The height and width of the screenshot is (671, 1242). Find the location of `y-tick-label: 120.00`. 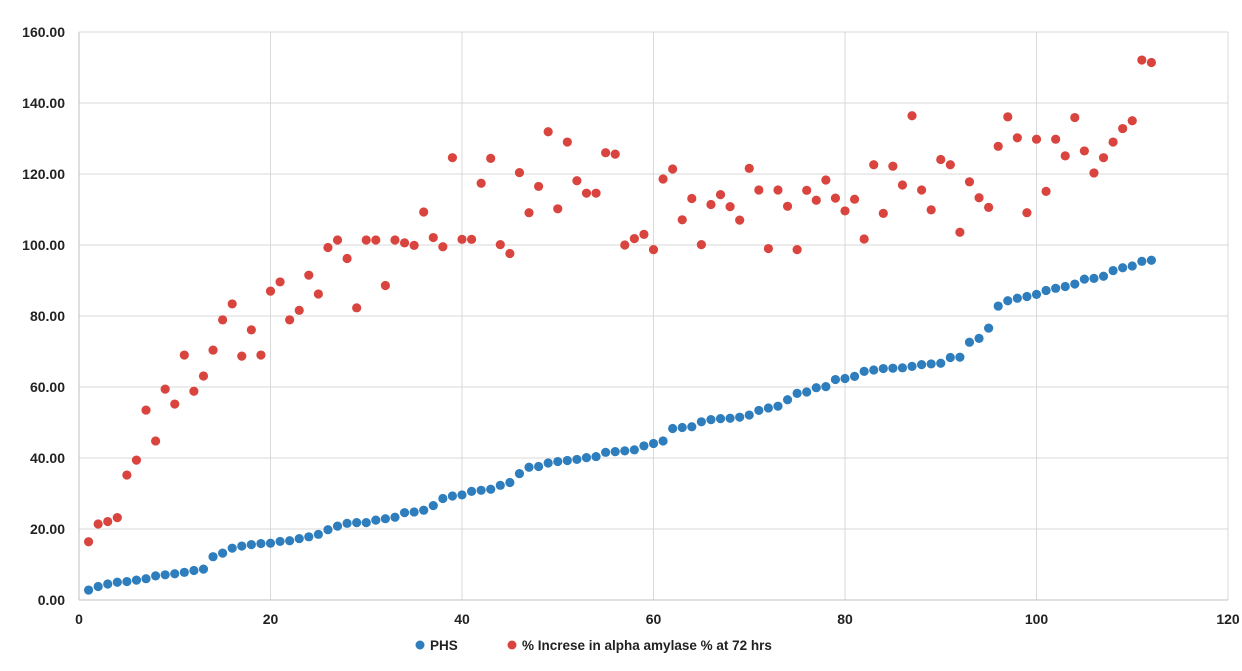

y-tick-label: 120.00 is located at coordinates (43, 174).